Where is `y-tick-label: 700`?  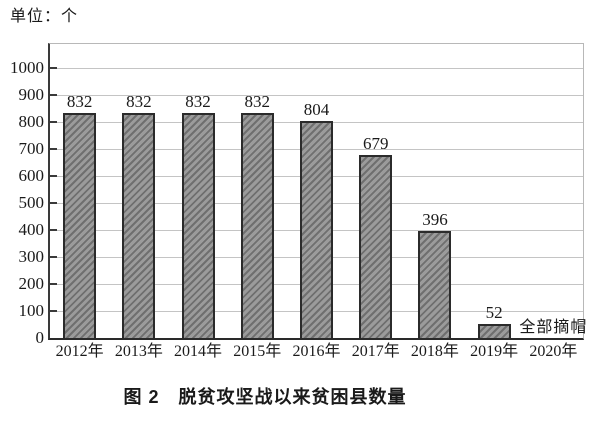
y-tick-label: 700 is located at coordinates (31, 148).